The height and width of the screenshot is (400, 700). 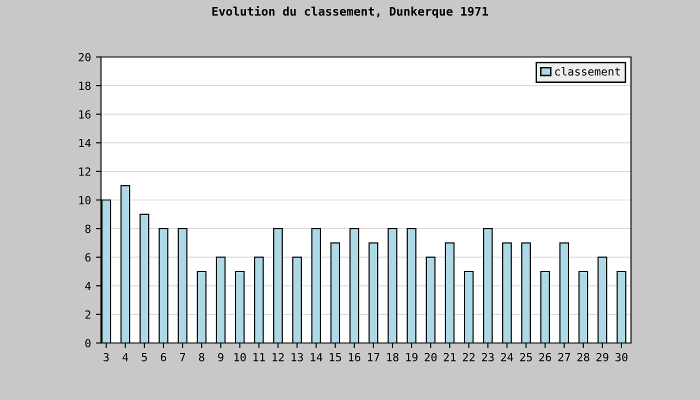 I want to click on x-tick-label: 5, so click(x=144, y=357).